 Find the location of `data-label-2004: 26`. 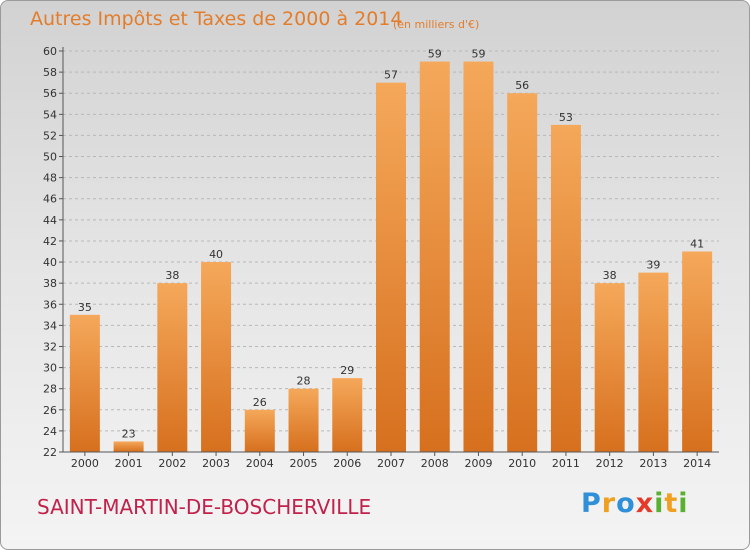

data-label-2004: 26 is located at coordinates (260, 402).